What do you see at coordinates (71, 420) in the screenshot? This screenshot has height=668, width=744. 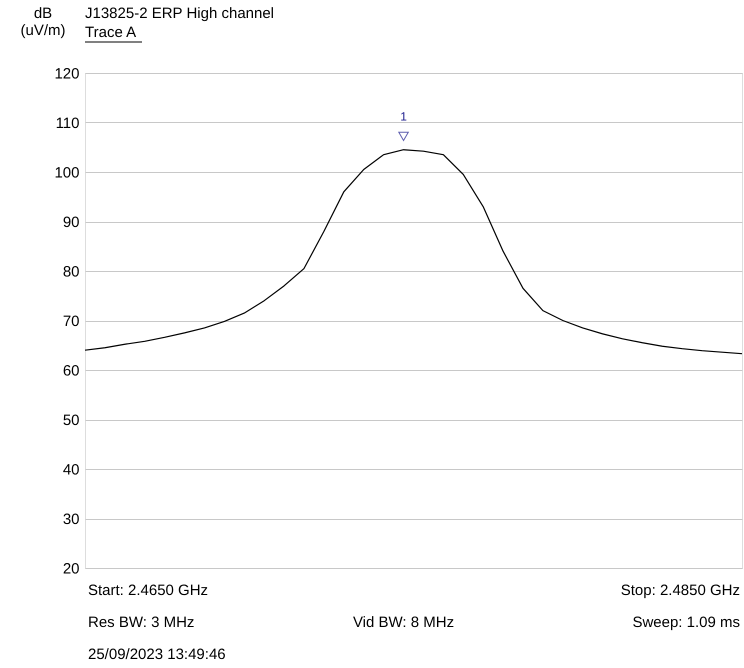 I see `y-tick-label: 50` at bounding box center [71, 420].